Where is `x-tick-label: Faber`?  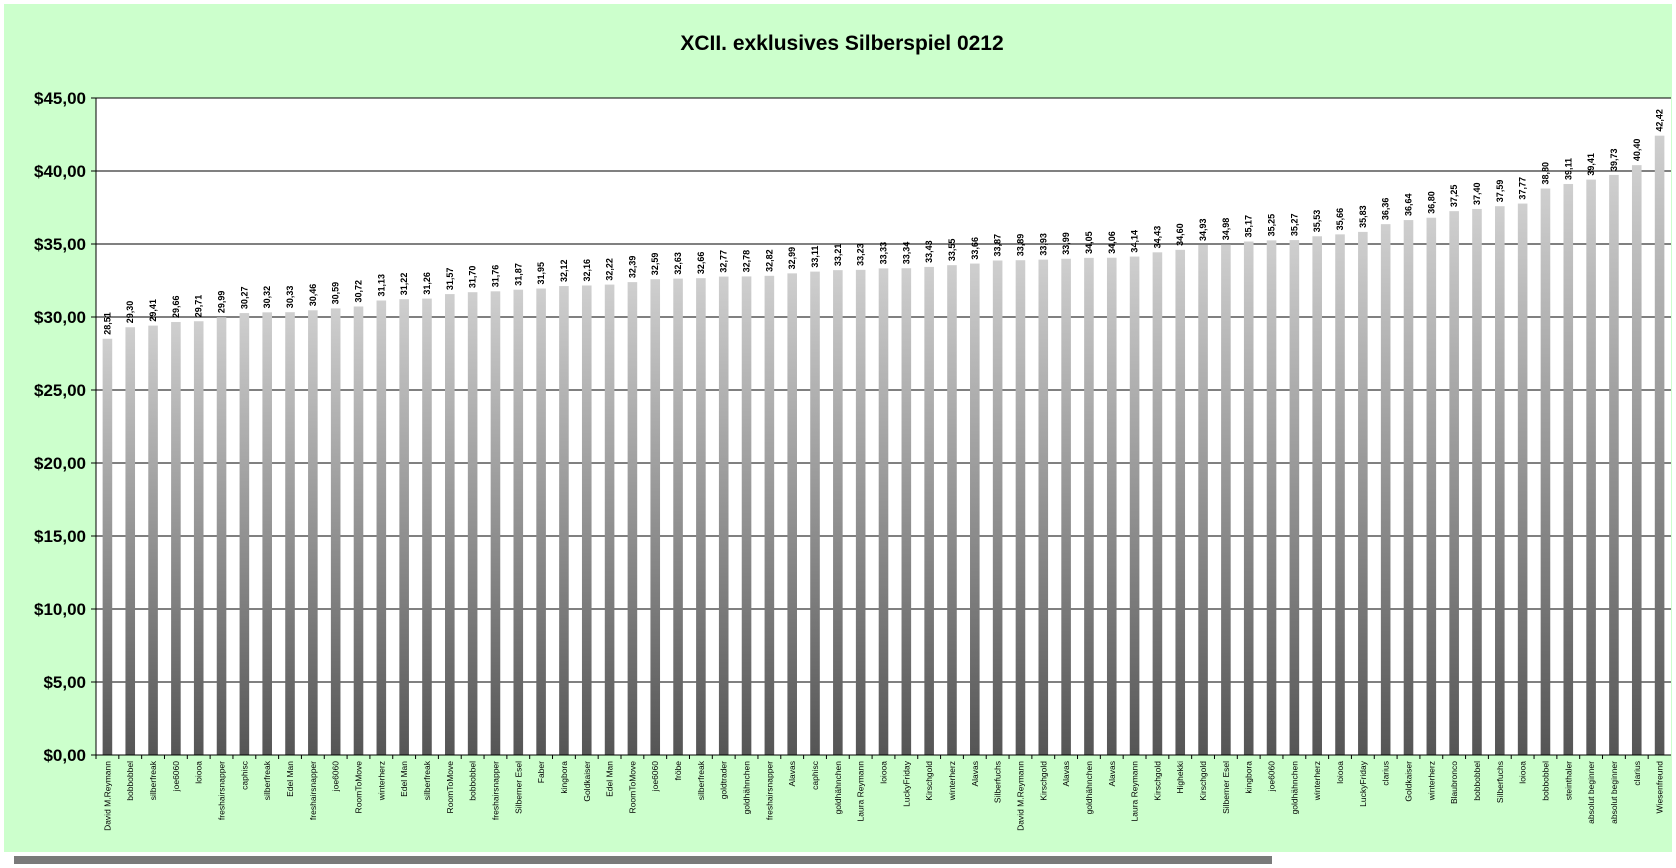 x-tick-label: Faber is located at coordinates (541, 772).